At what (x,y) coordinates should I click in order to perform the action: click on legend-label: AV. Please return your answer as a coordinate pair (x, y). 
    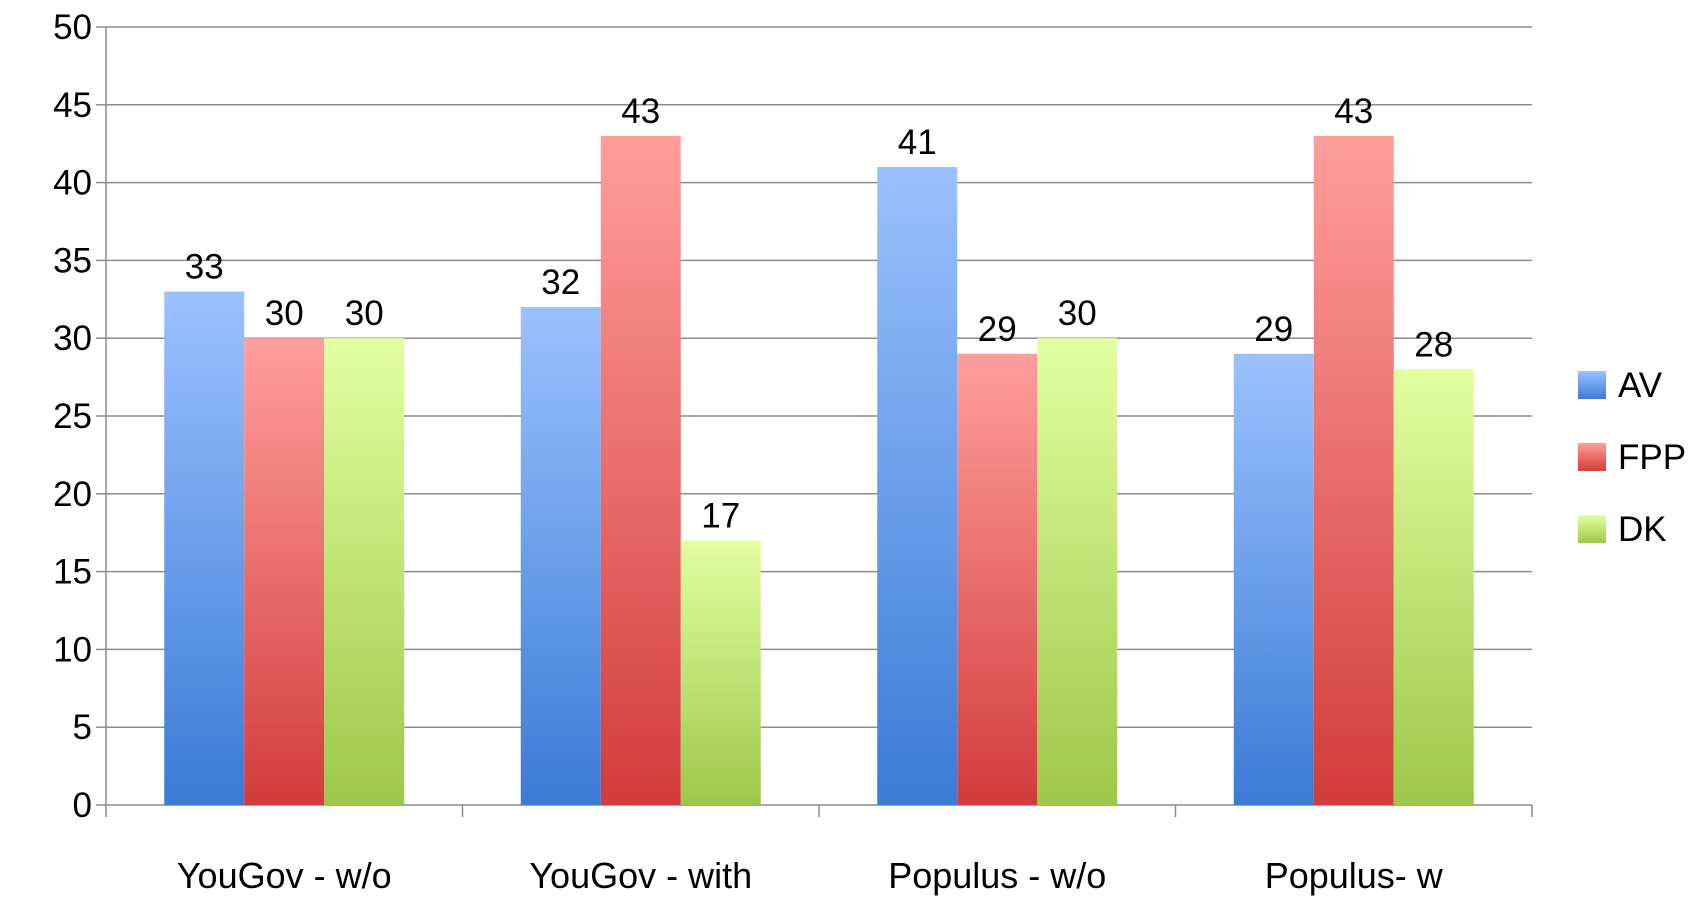
    Looking at the image, I should click on (1640, 385).